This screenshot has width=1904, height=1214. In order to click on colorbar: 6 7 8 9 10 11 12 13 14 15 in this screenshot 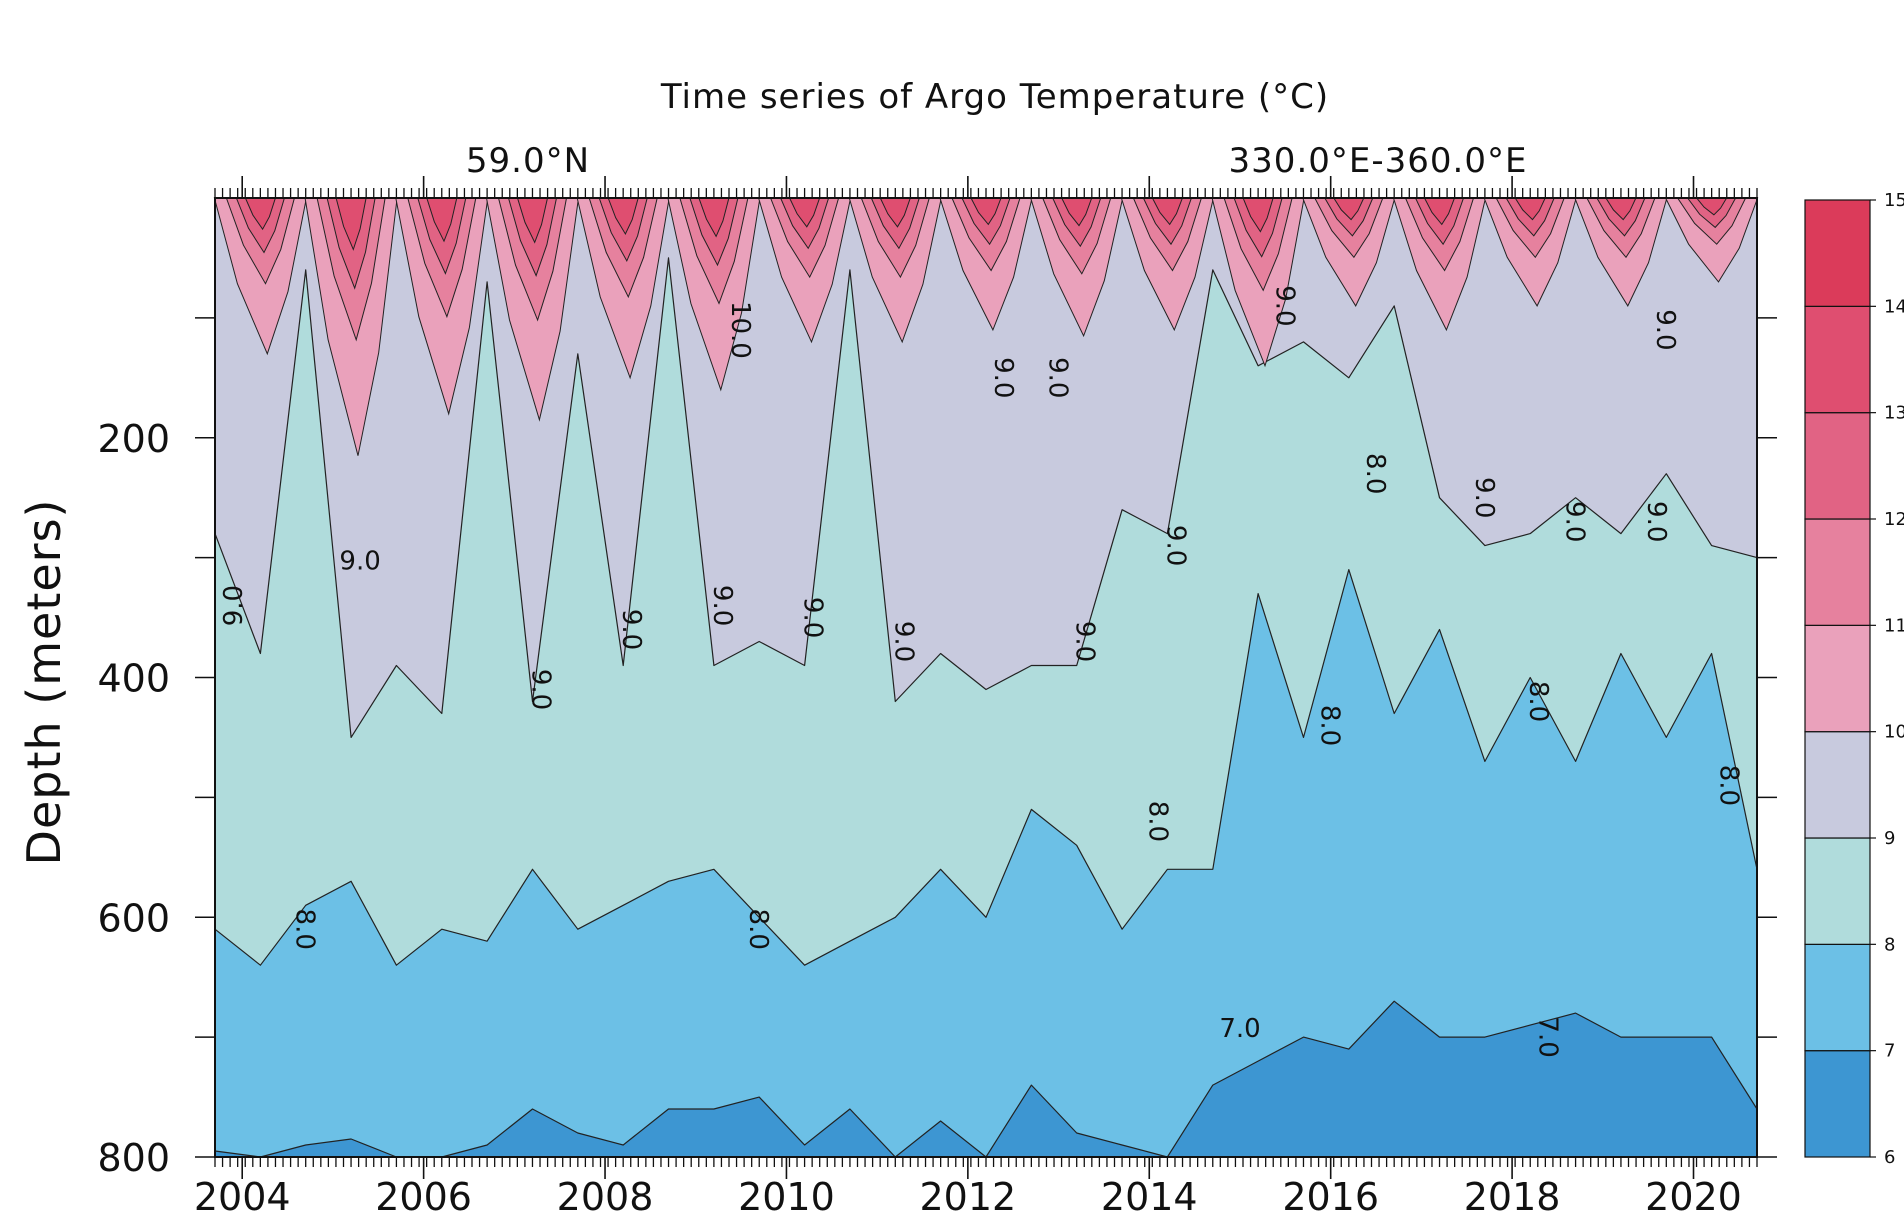, I will do `click(1854, 679)`.